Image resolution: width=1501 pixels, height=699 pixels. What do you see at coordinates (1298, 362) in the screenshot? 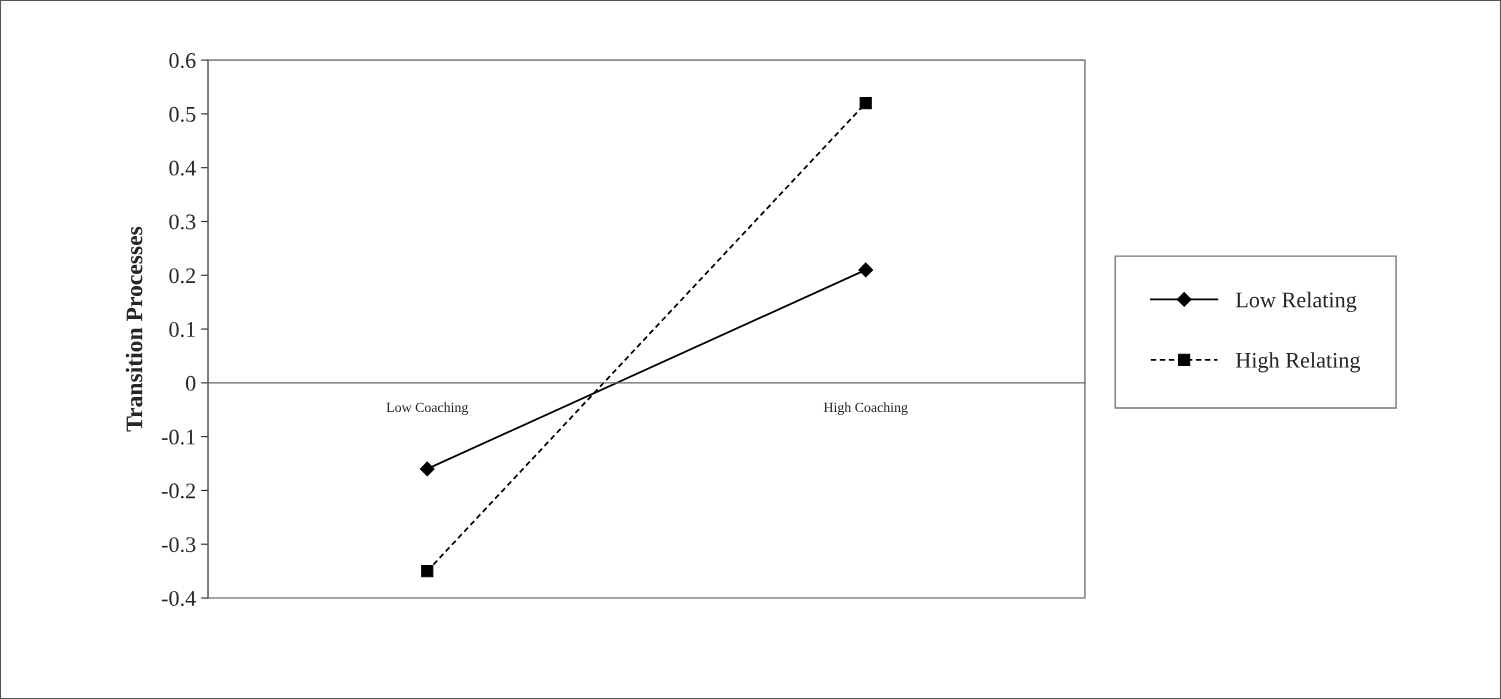
I see `legend-label: High Relating` at bounding box center [1298, 362].